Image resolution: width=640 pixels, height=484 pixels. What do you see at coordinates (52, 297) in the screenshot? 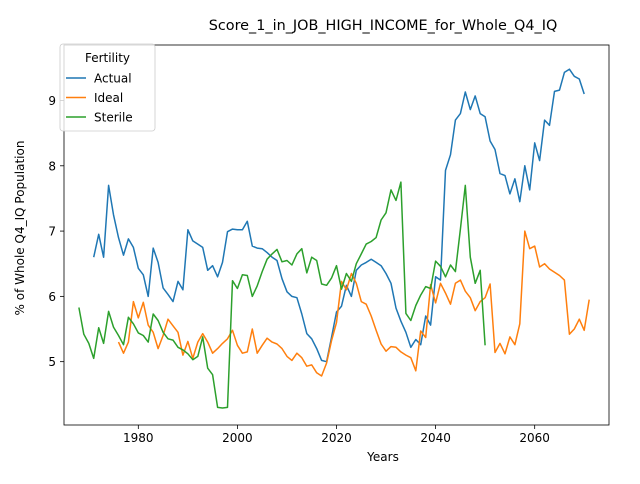
I see `y-tick-label: 6` at bounding box center [52, 297].